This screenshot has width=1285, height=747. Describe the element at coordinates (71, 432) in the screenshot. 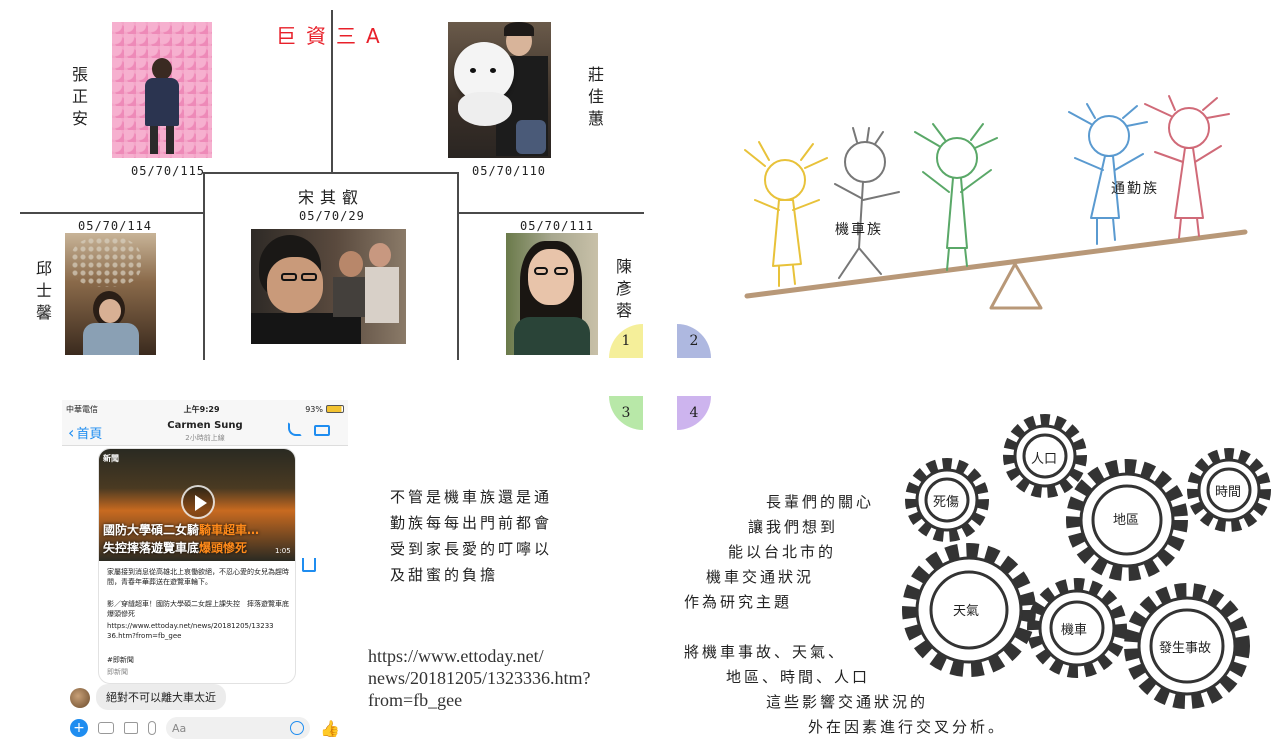

I see `chevron-left-icon: ‹` at that location.